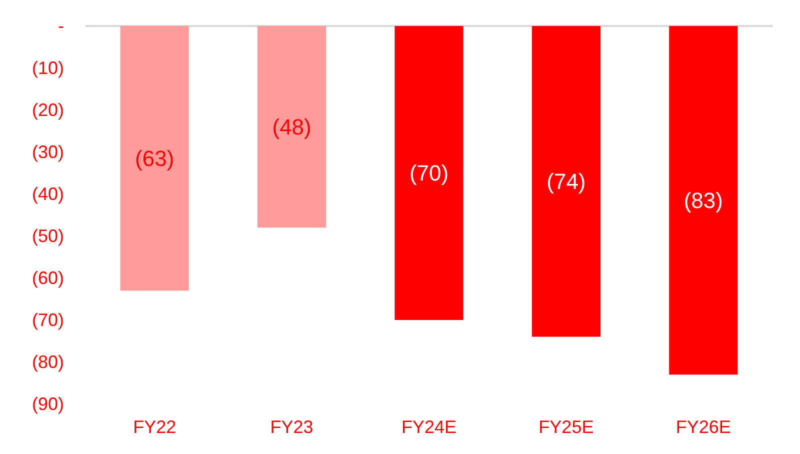  I want to click on data-label: (70), so click(429, 173).